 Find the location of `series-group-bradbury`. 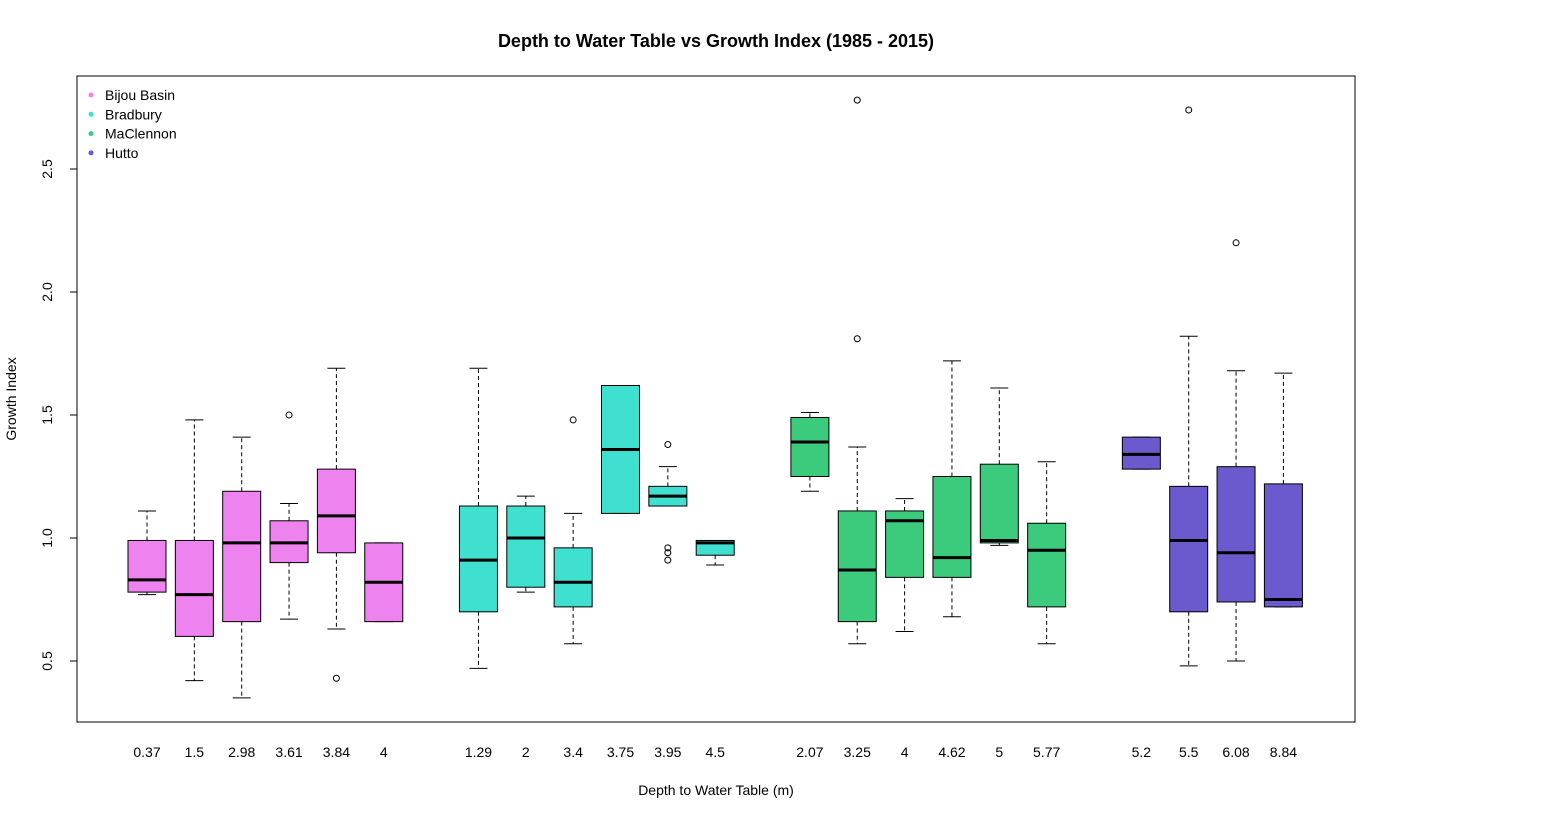

series-group-bradbury is located at coordinates (596, 518).